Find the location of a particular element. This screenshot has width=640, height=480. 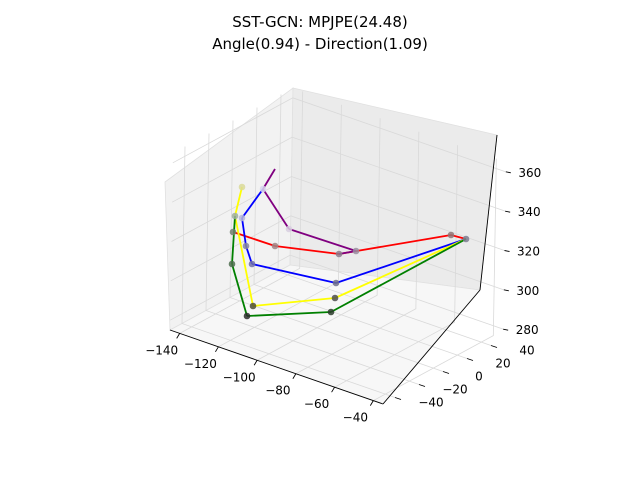

x-tick-label-3: −80 is located at coordinates (277, 391).